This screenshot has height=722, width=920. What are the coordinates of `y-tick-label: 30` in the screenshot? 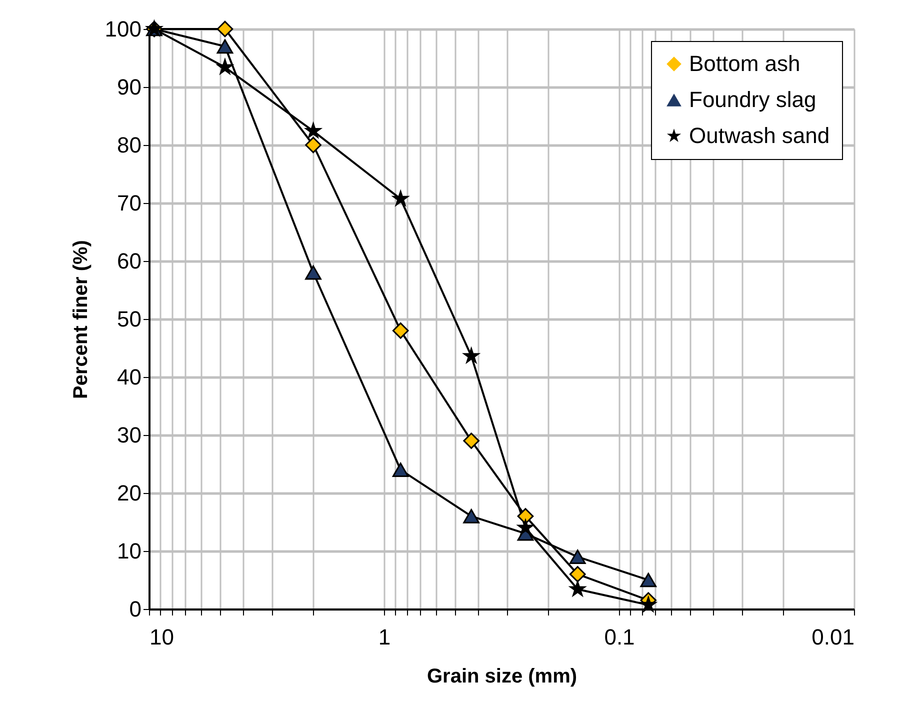 It's located at (129, 435).